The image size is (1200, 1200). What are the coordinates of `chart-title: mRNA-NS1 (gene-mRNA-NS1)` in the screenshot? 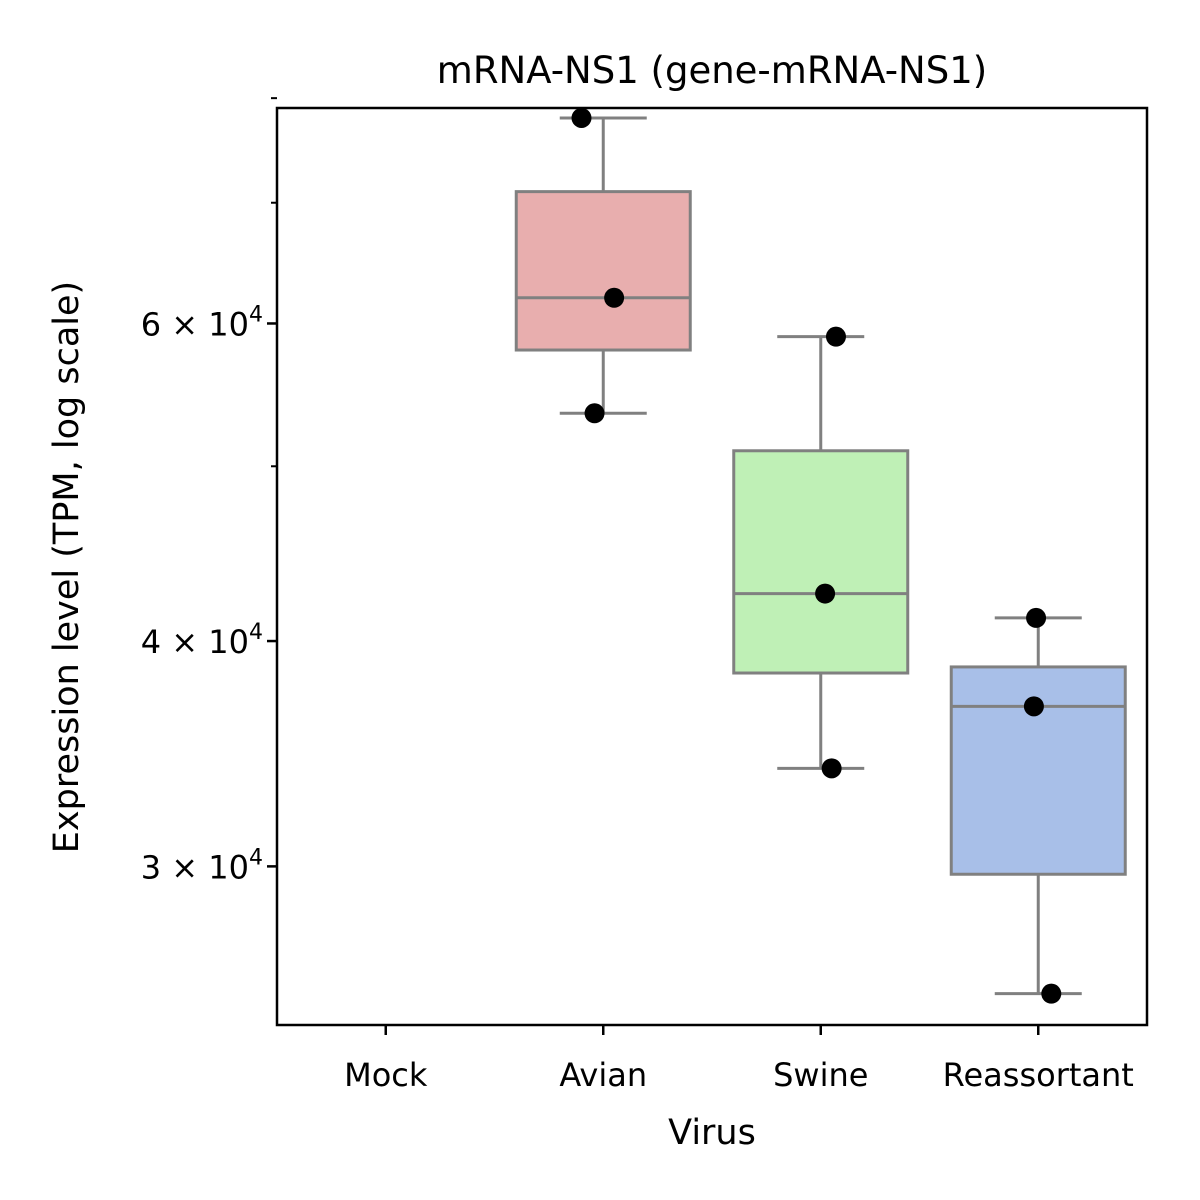 It's located at (712, 70).